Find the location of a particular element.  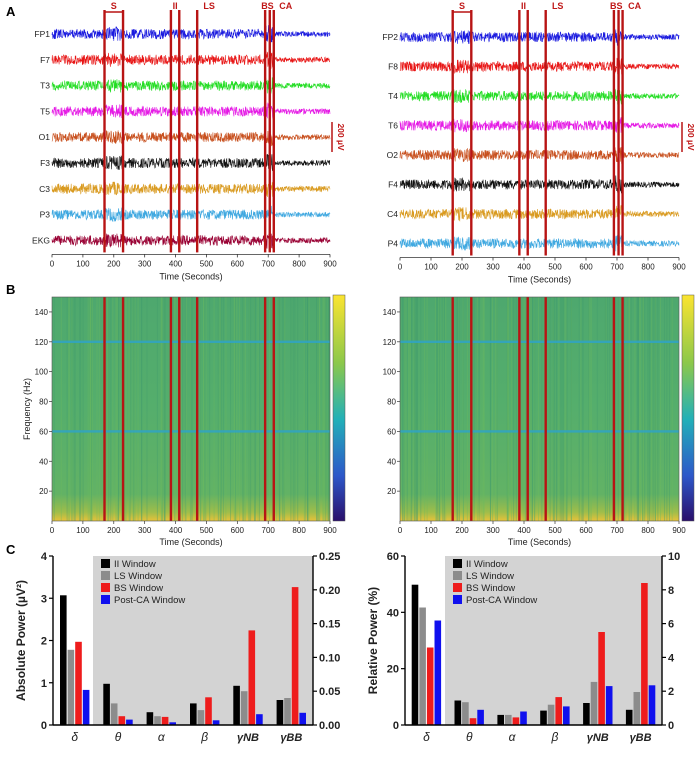

marker-label-ca: CA is located at coordinates (285, 6).